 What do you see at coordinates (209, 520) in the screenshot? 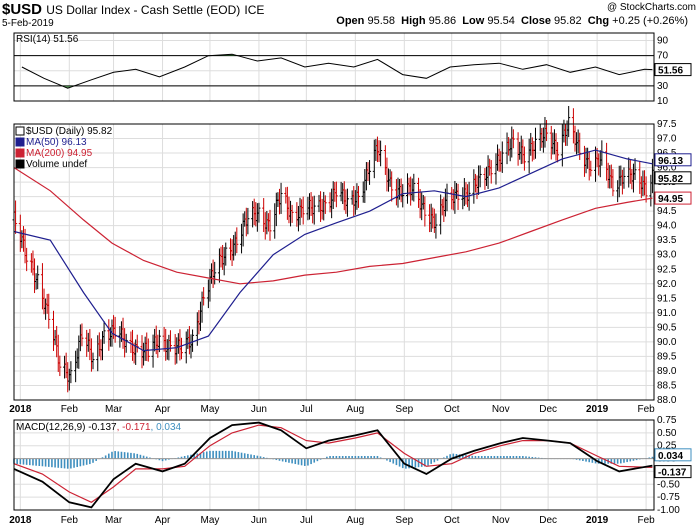
I see `macd-xtick-label: May` at bounding box center [209, 520].